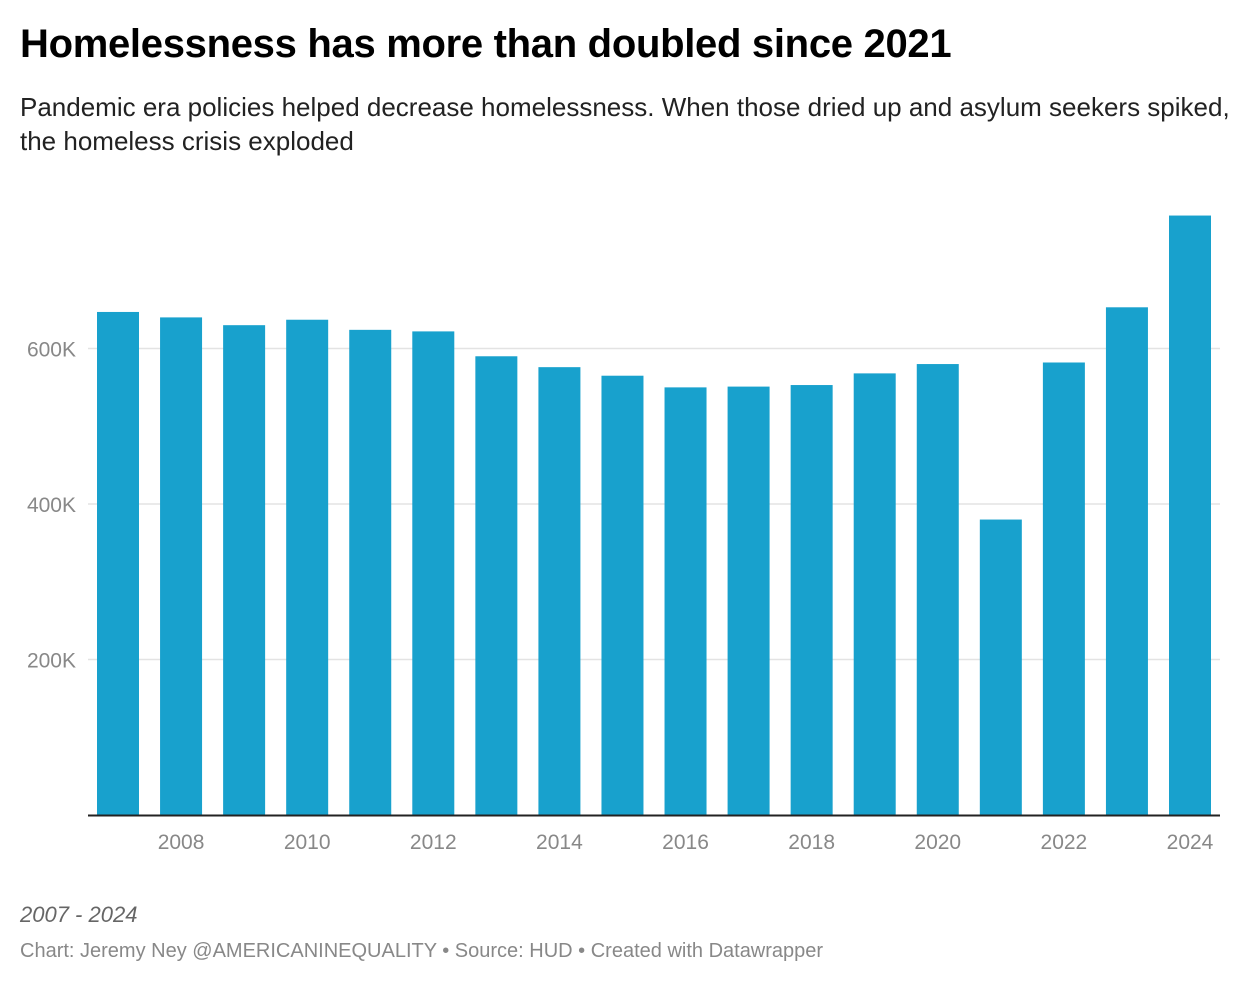 The width and height of the screenshot is (1240, 986). Describe the element at coordinates (748, 600) in the screenshot. I see `bar-2017` at that location.